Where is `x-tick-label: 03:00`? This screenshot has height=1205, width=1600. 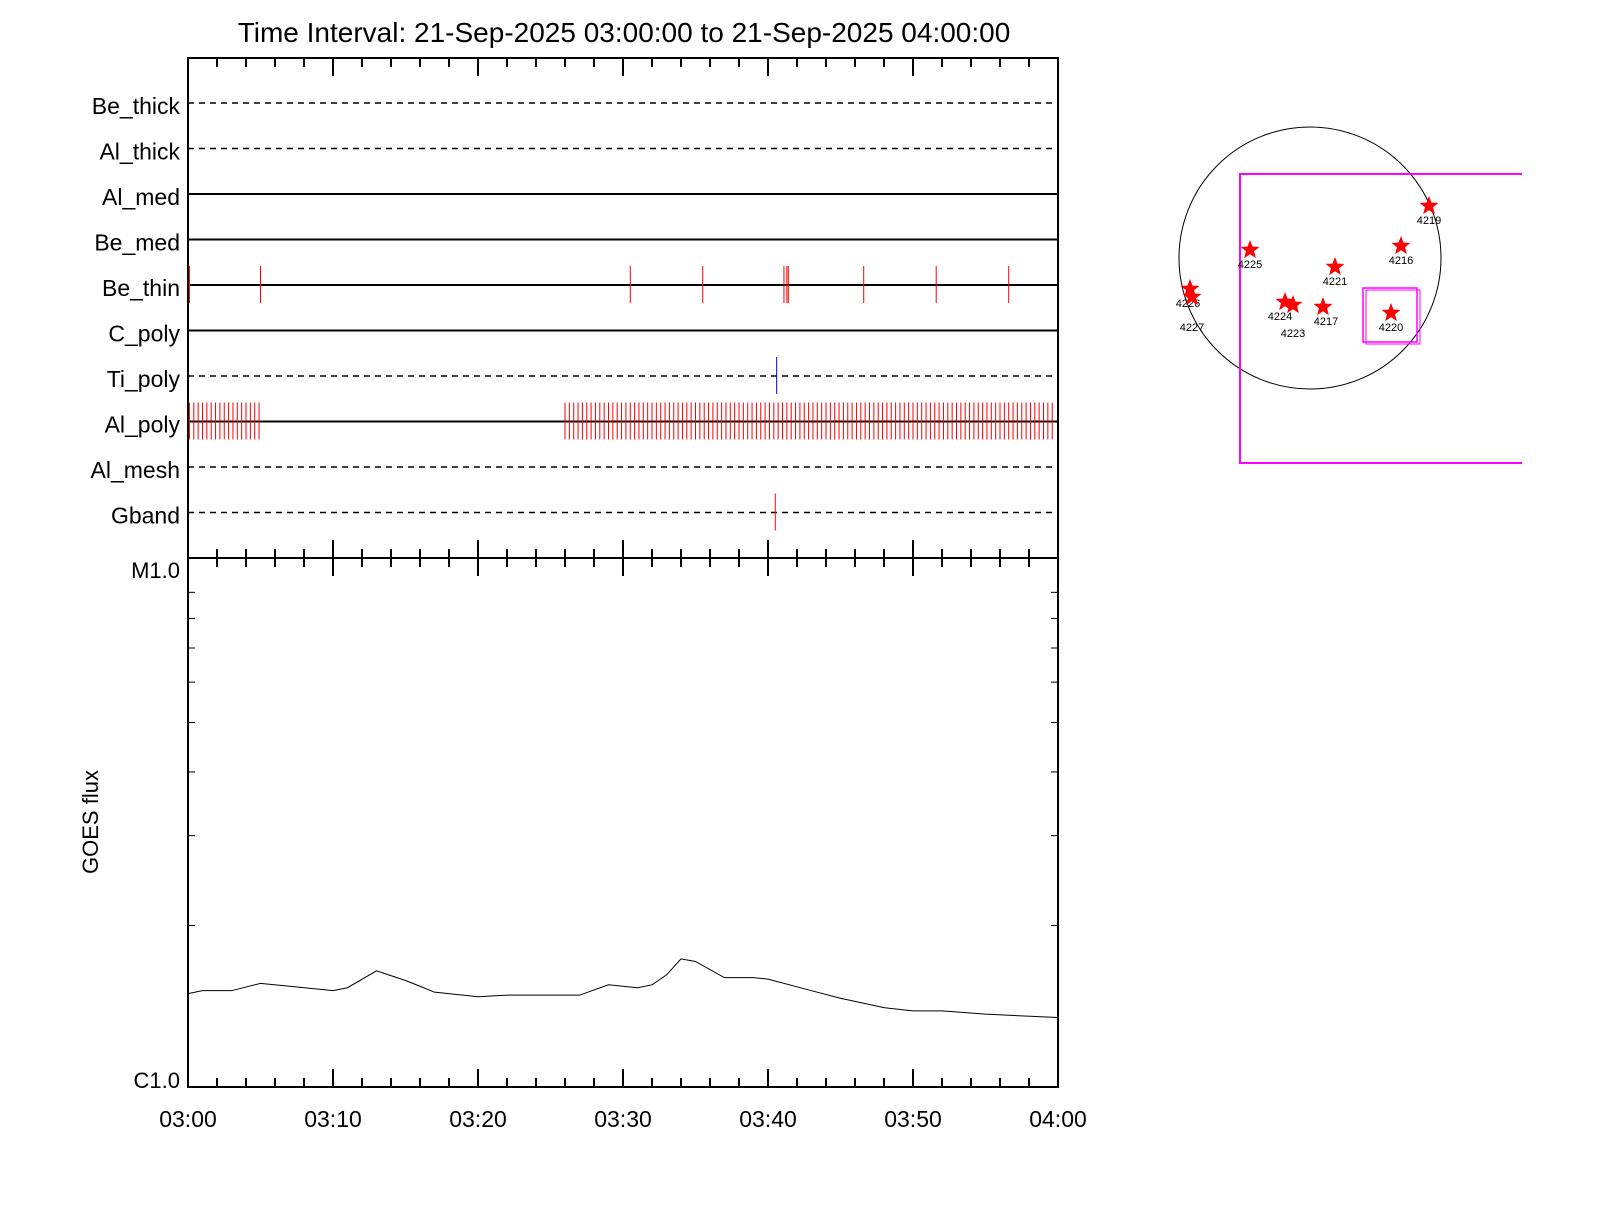
x-tick-label: 03:00 is located at coordinates (188, 1119).